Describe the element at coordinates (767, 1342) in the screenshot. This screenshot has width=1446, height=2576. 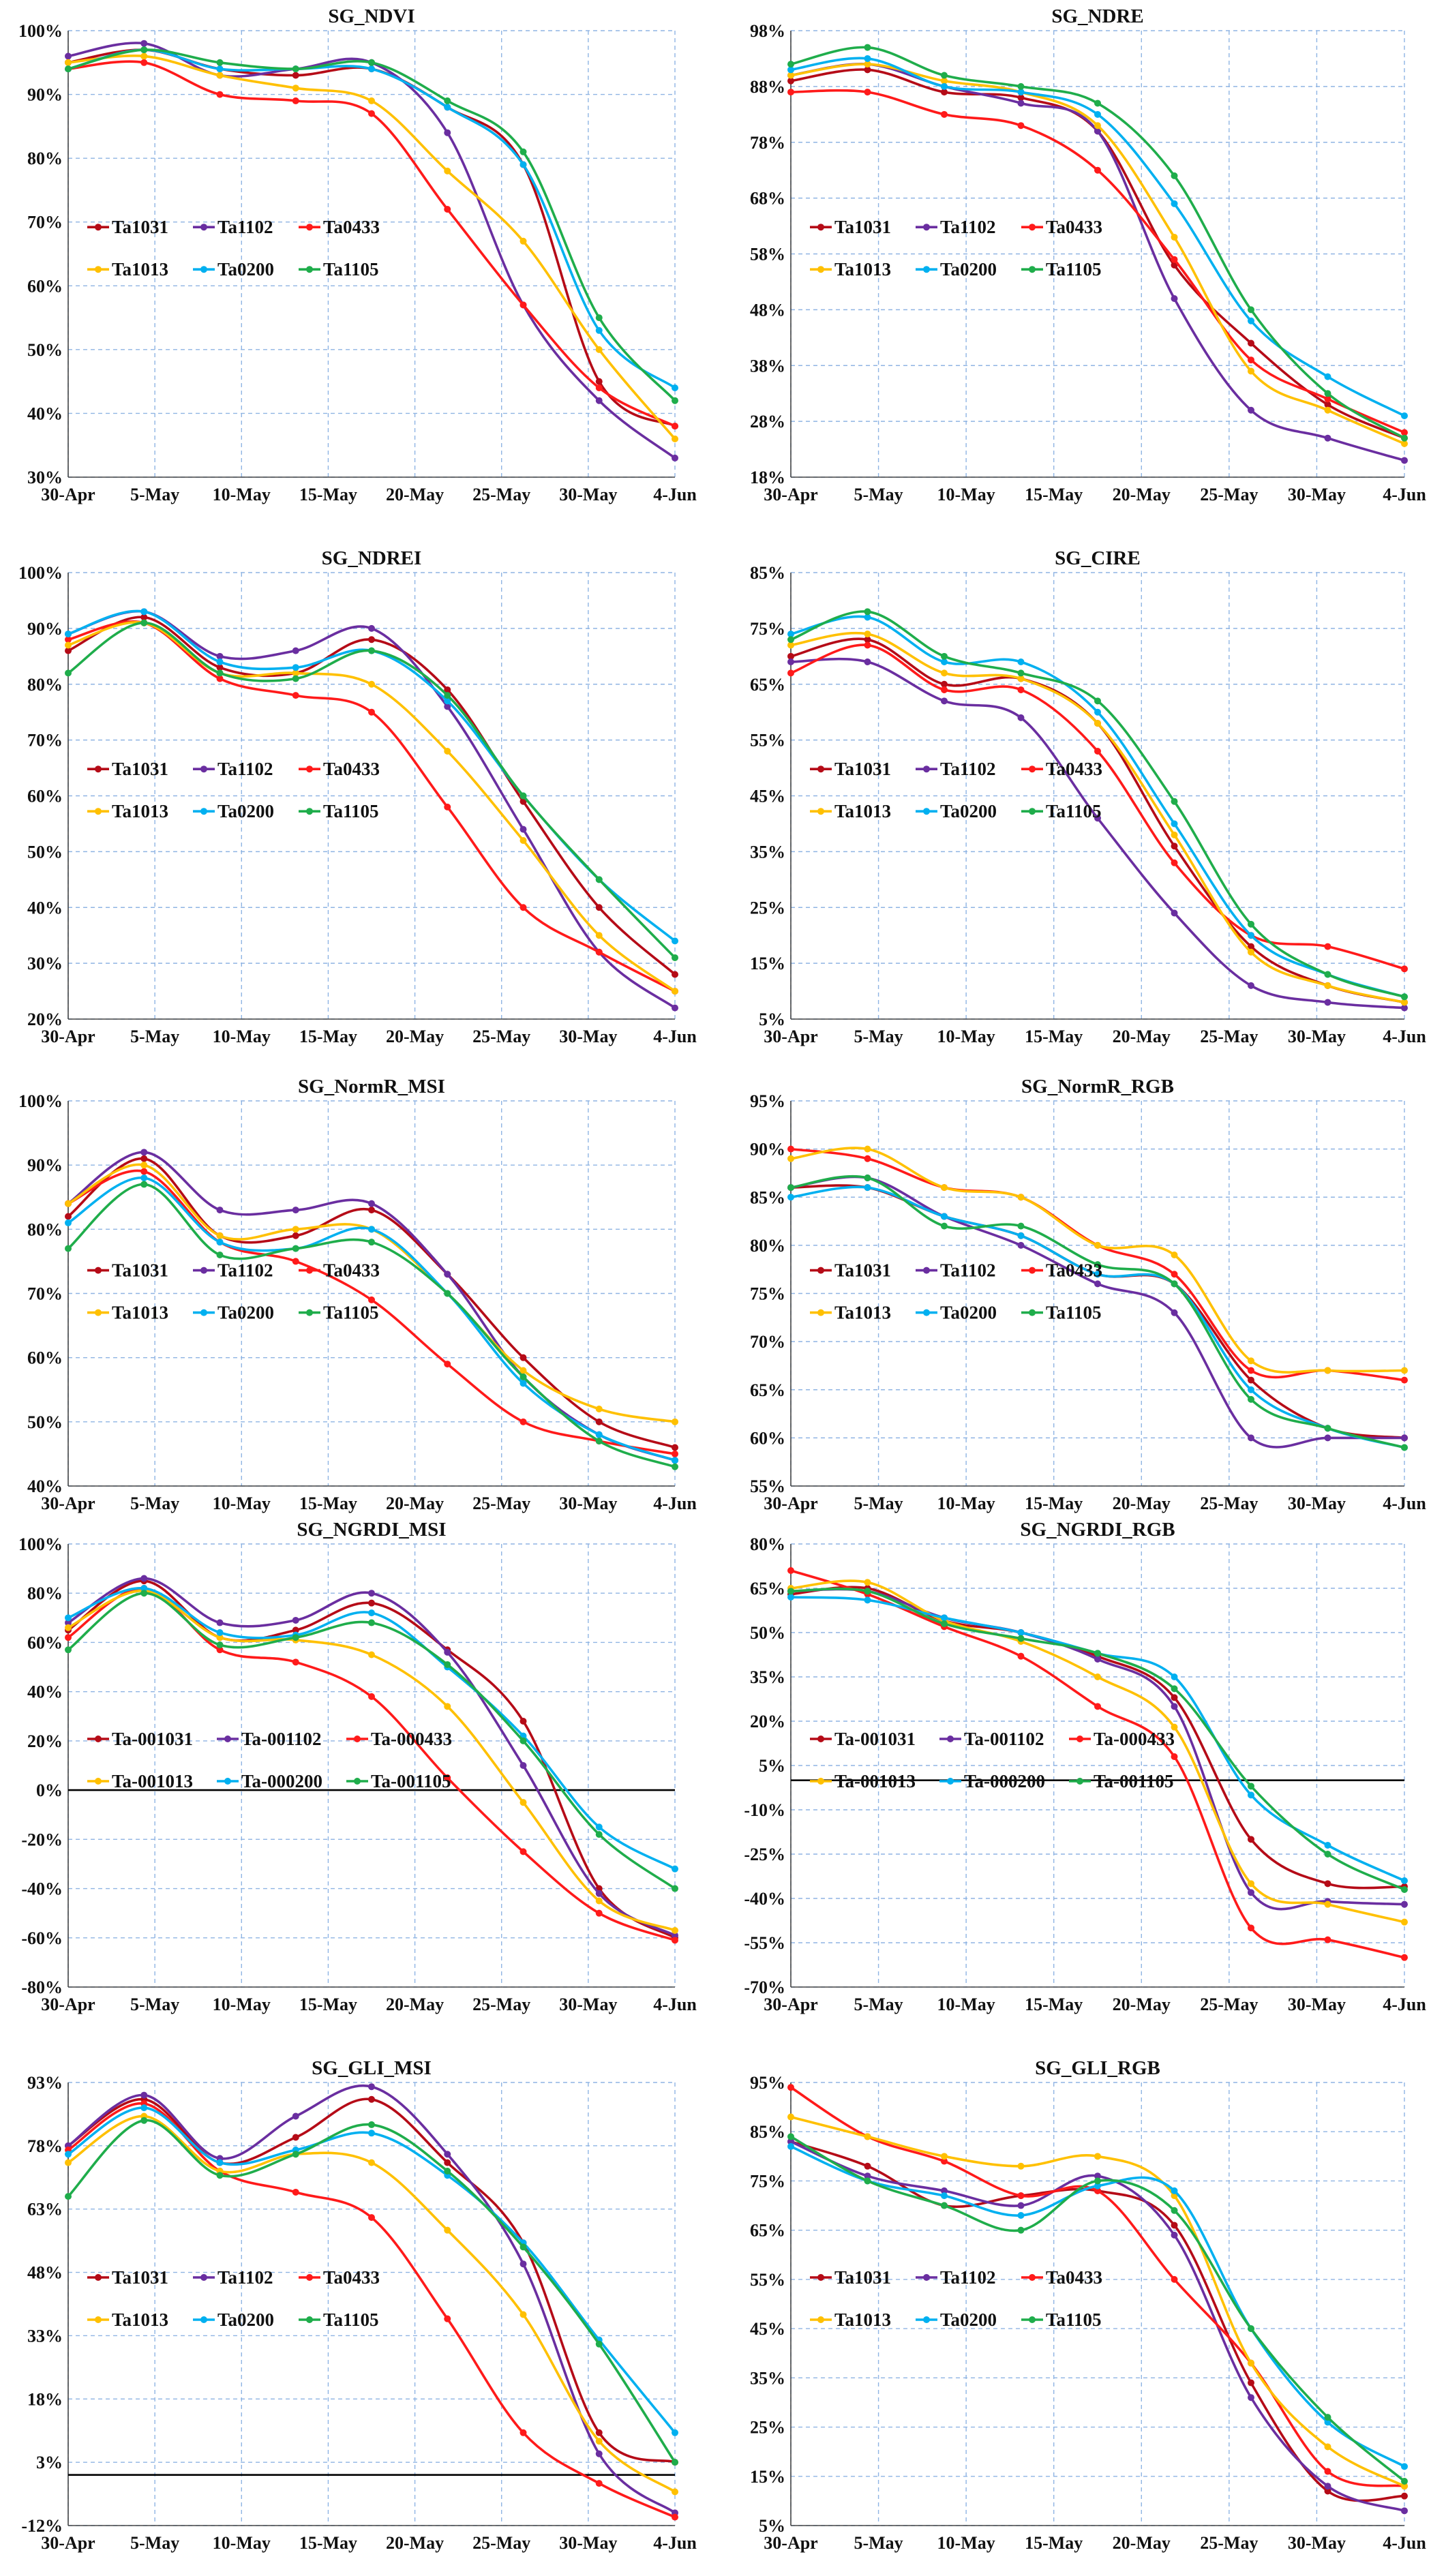
I see `y-tick-label: 70%` at that location.